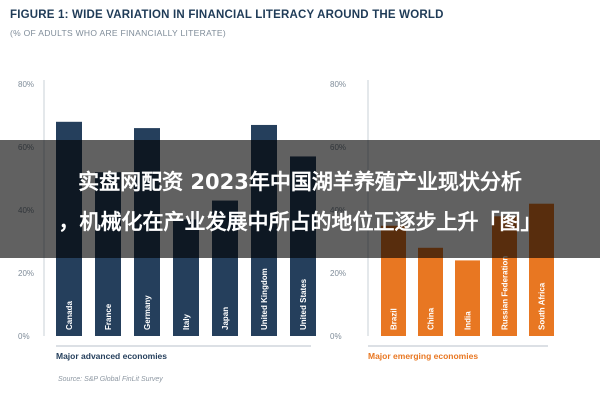 The image size is (600, 400). What do you see at coordinates (300, 182) in the screenshot?
I see `overlay-headline-line-1: 实盘网配资 2023年中国湖羊养殖产业现状分析` at bounding box center [300, 182].